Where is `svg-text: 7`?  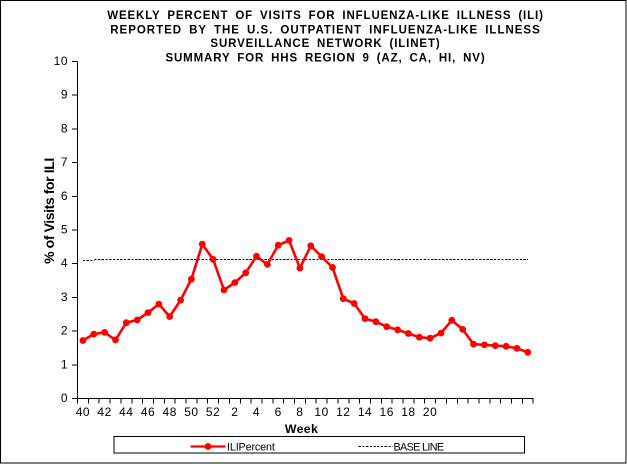 svg-text: 7 is located at coordinates (64, 162).